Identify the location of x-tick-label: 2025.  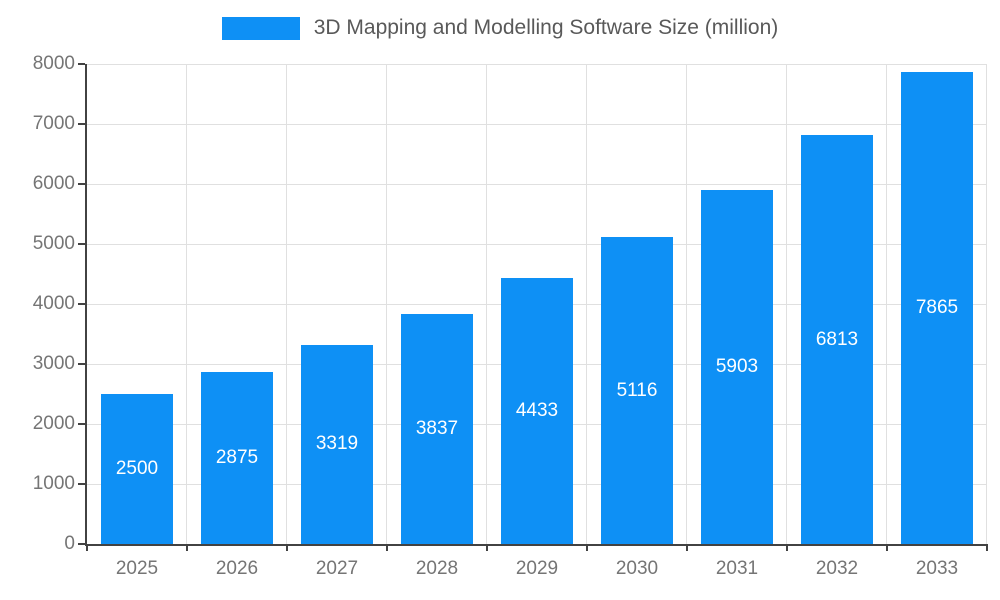
(137, 568).